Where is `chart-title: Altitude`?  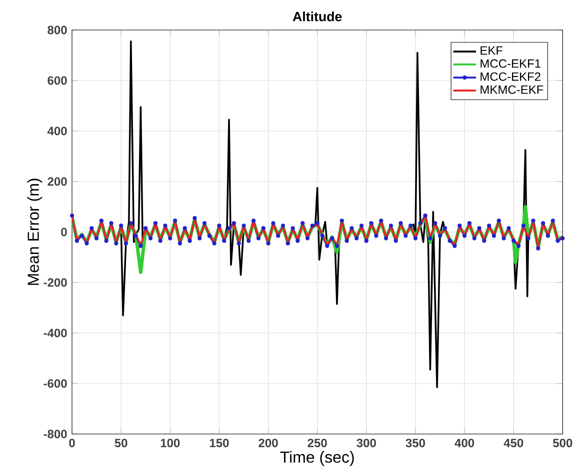 chart-title: Altitude is located at coordinates (317, 16).